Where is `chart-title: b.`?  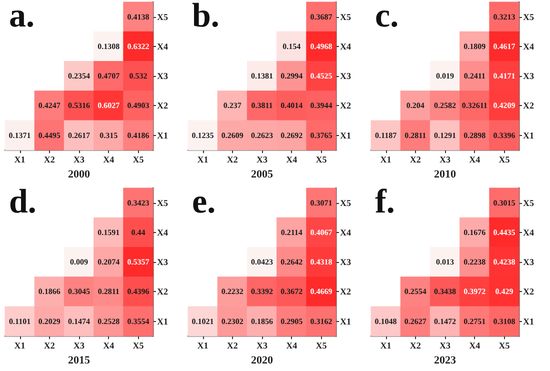 chart-title: b. is located at coordinates (206, 17).